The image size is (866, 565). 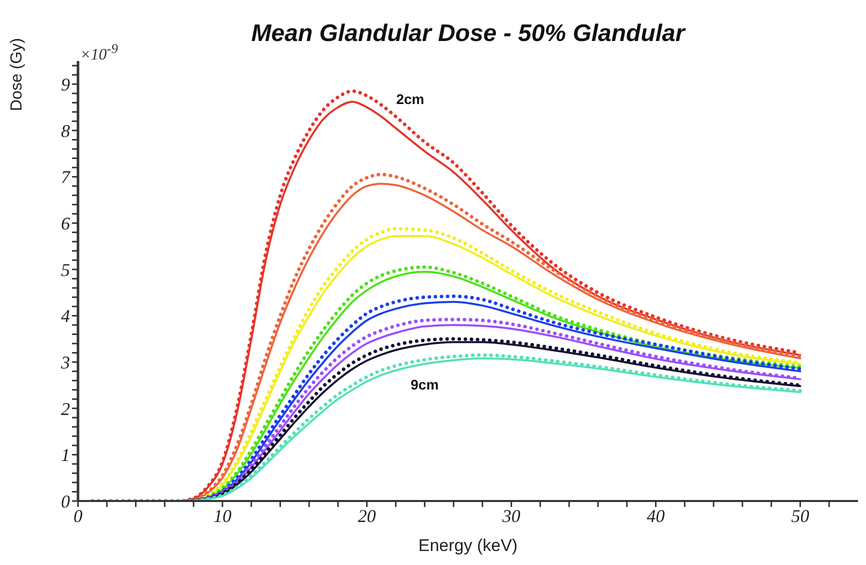 What do you see at coordinates (65, 84) in the screenshot?
I see `y-tick-label: 9` at bounding box center [65, 84].